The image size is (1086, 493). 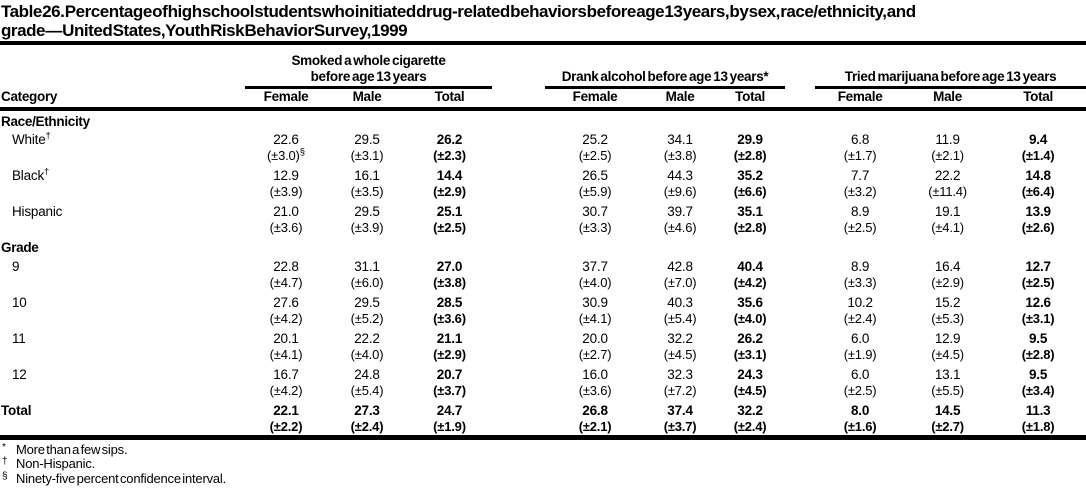 What do you see at coordinates (680, 391) in the screenshot?
I see `cell-confidence-interval: (±7.2)` at bounding box center [680, 391].